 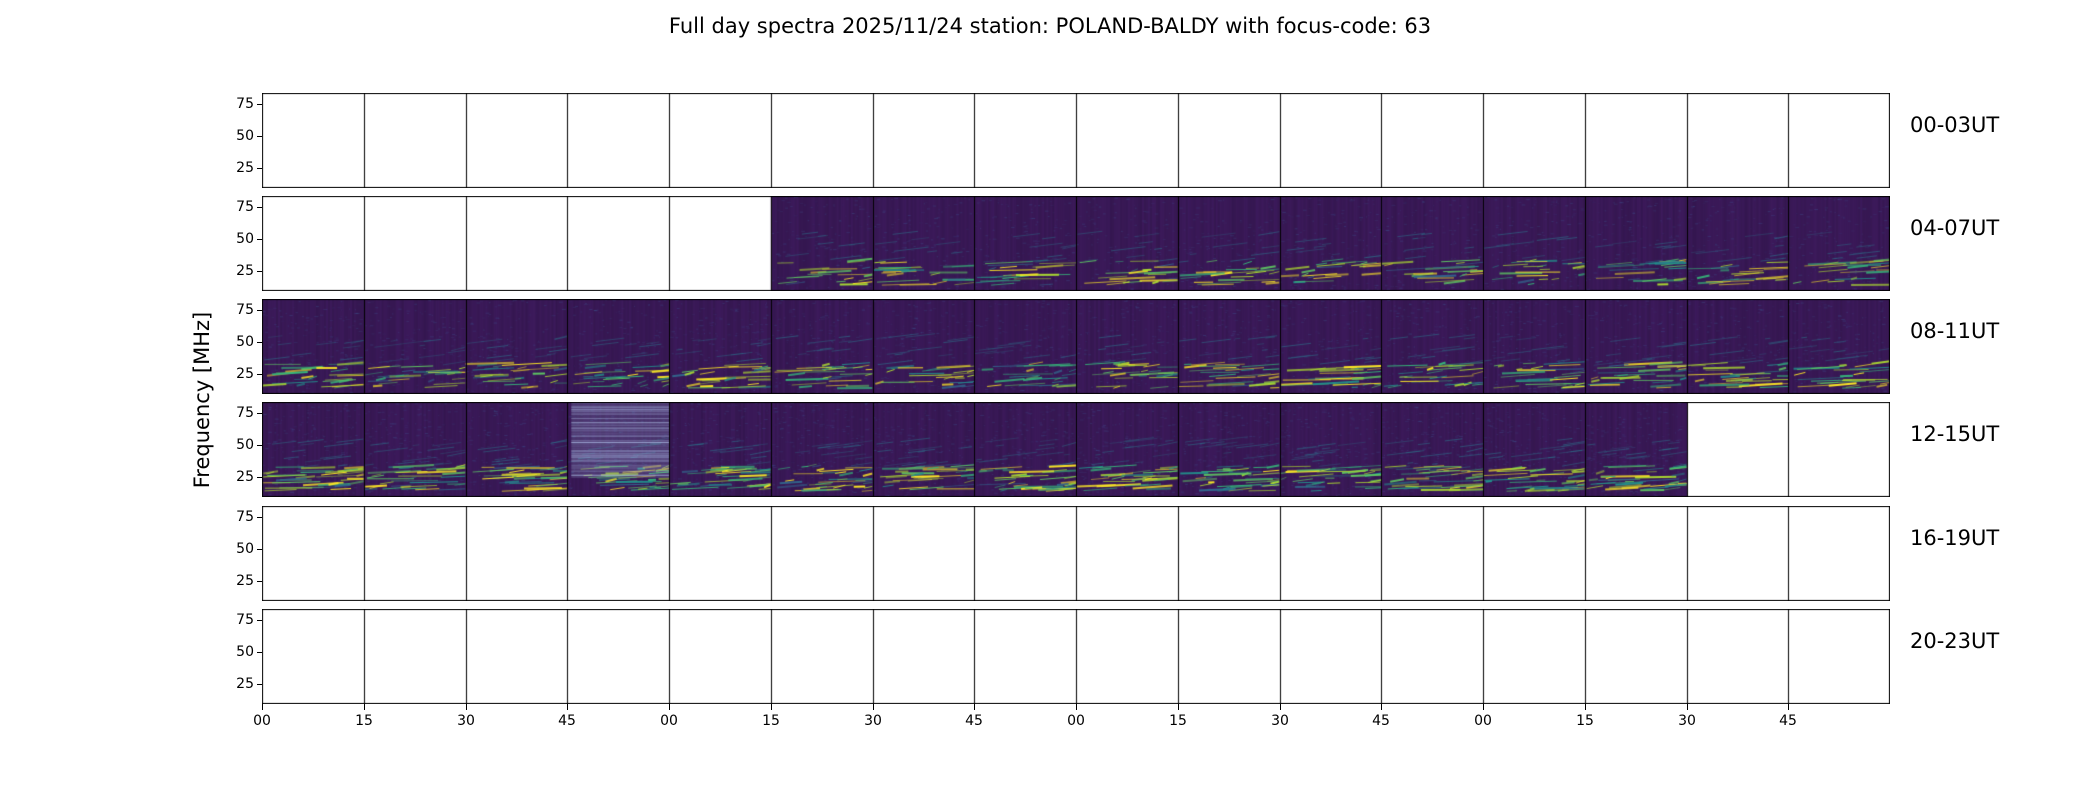 What do you see at coordinates (202, 400) in the screenshot?
I see `y-axis-label: Frequency [MHz]` at bounding box center [202, 400].